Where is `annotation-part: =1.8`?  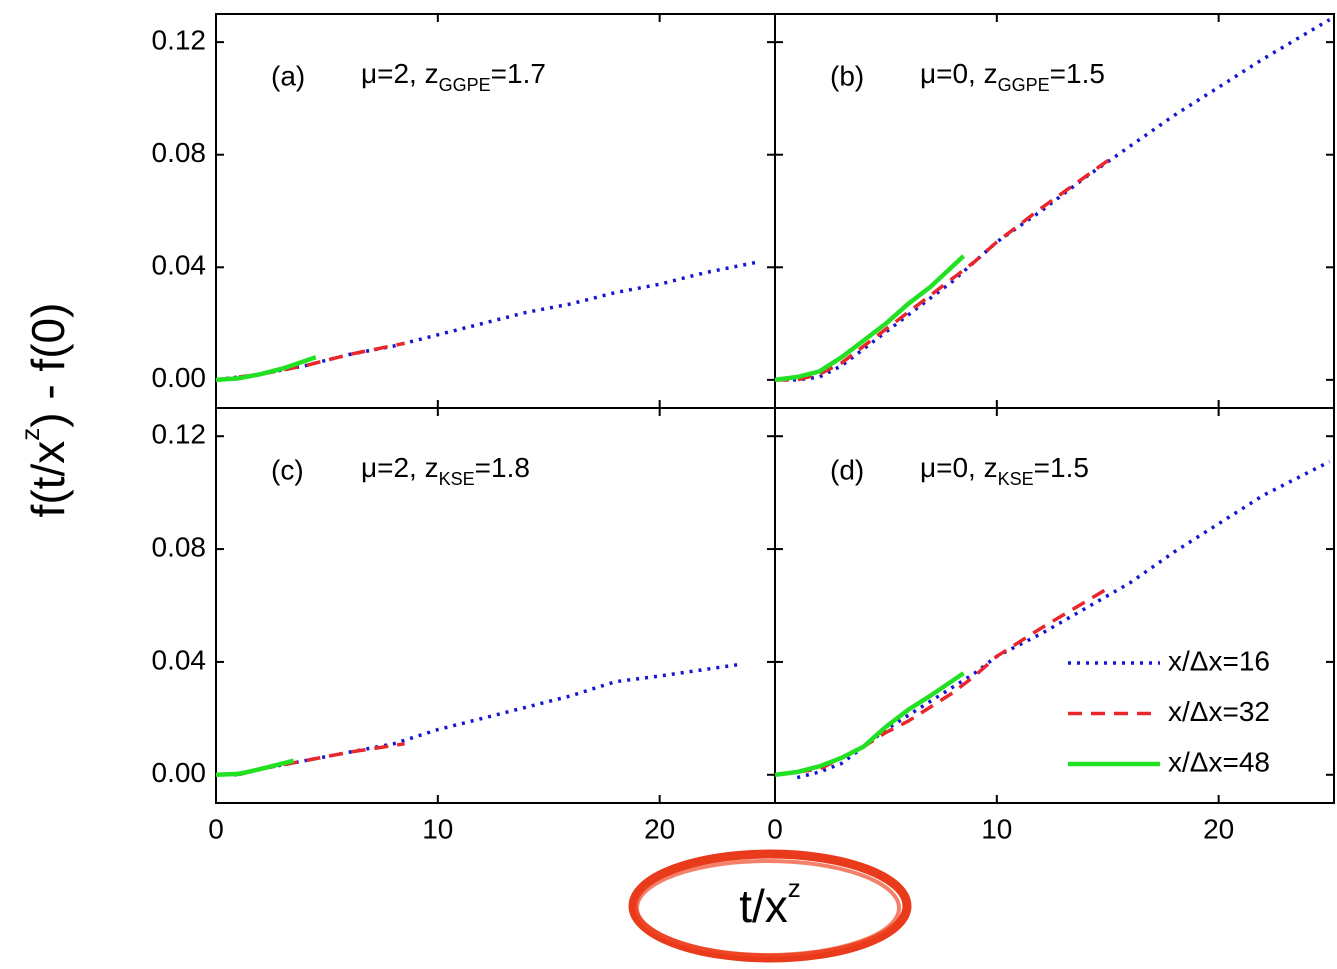
annotation-part: =1.8 is located at coordinates (502, 467).